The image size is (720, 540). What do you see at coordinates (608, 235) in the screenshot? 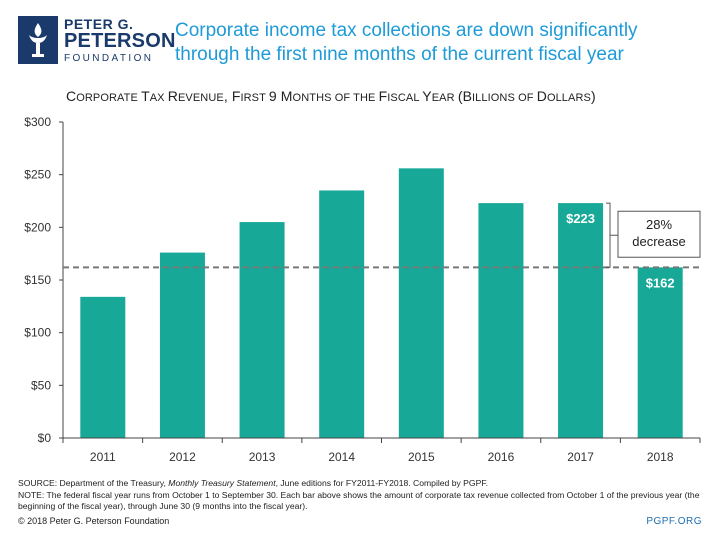
I see `decrease-bracket` at bounding box center [608, 235].